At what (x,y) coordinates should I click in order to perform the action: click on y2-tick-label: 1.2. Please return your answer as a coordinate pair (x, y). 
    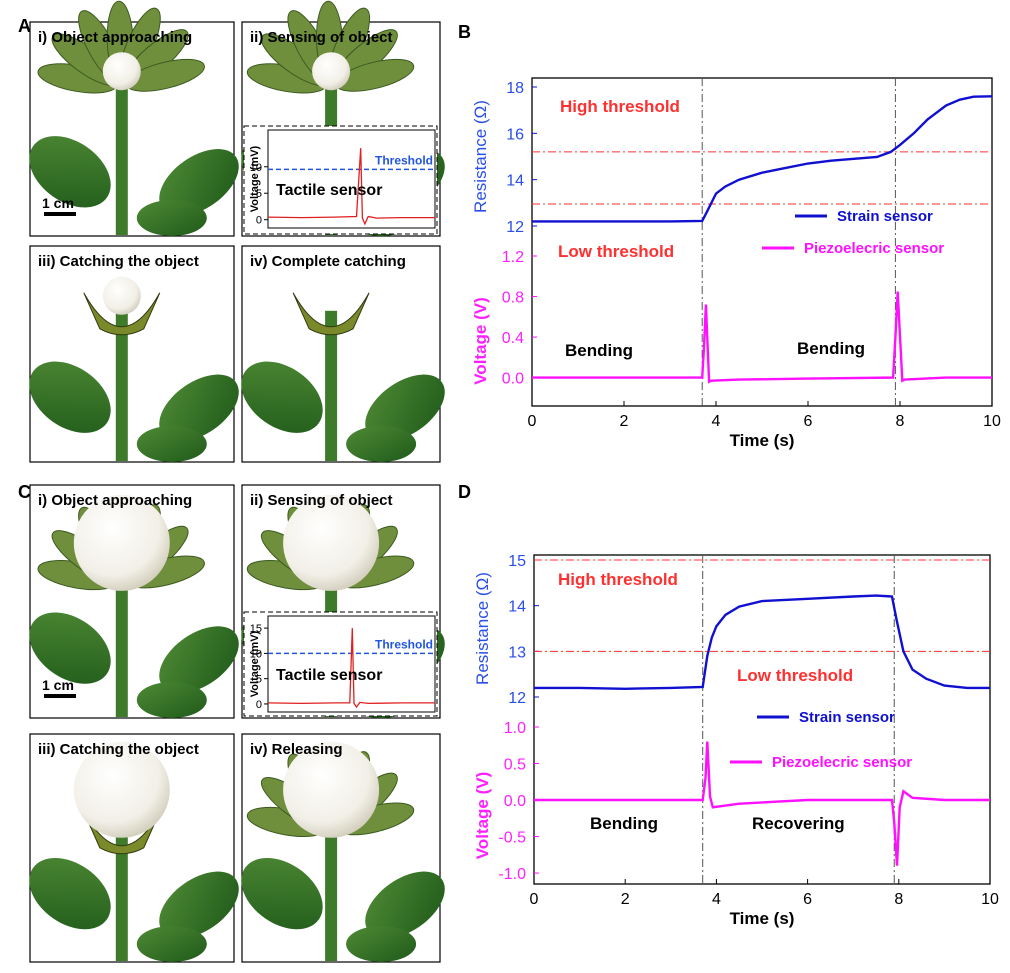
    Looking at the image, I should click on (513, 257).